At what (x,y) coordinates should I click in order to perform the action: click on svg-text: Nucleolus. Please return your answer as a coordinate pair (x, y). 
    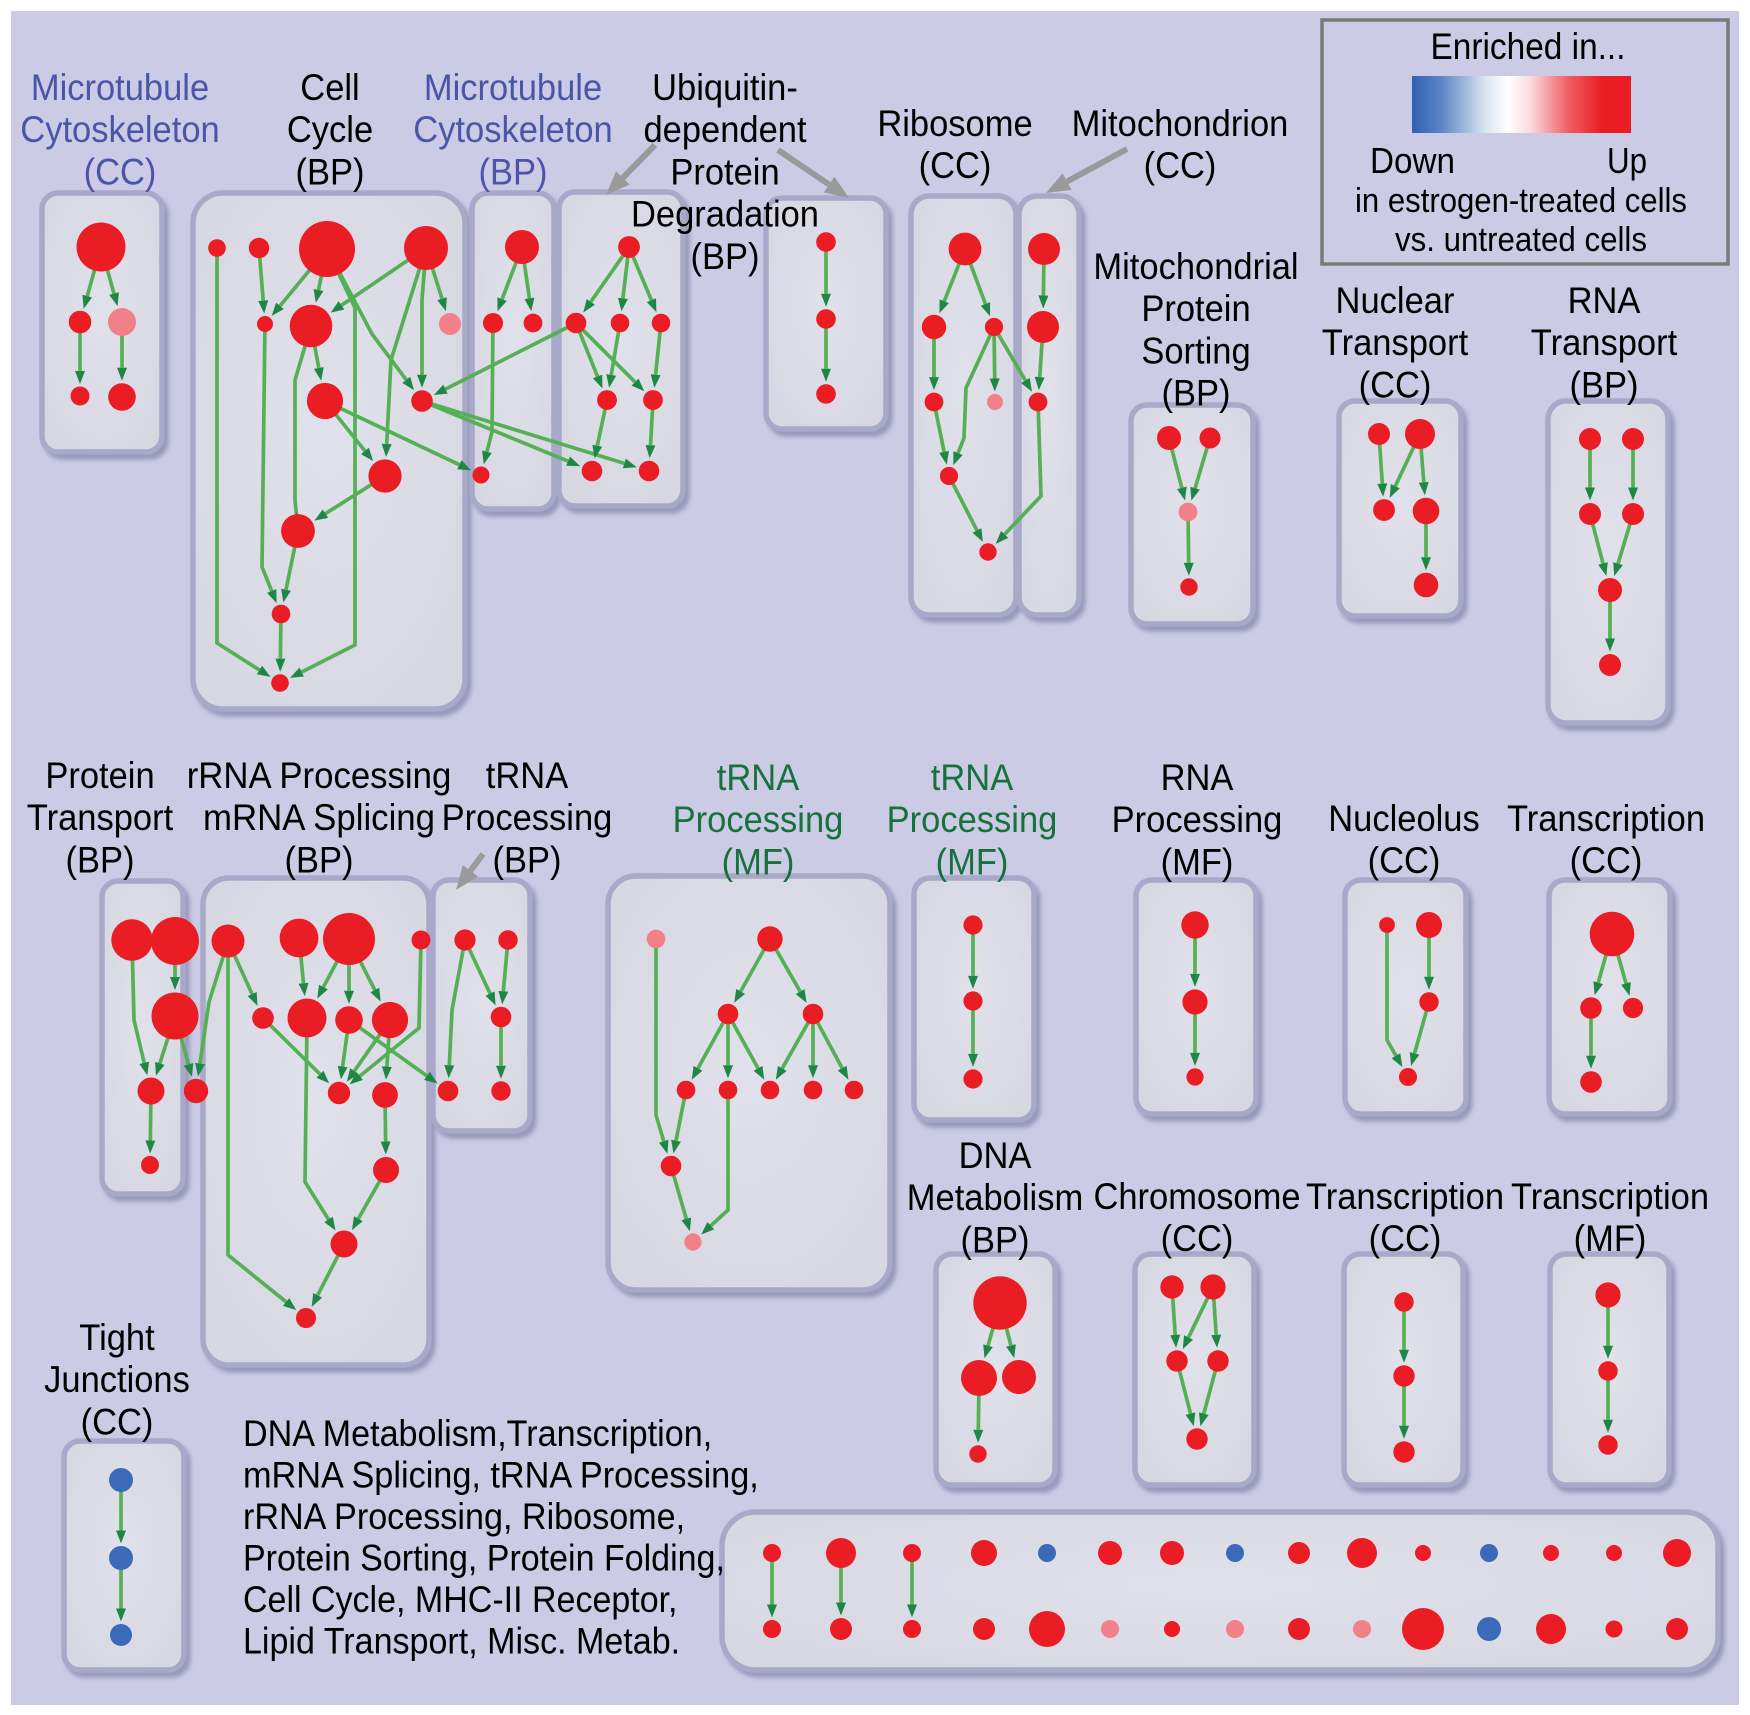
    Looking at the image, I should click on (1404, 818).